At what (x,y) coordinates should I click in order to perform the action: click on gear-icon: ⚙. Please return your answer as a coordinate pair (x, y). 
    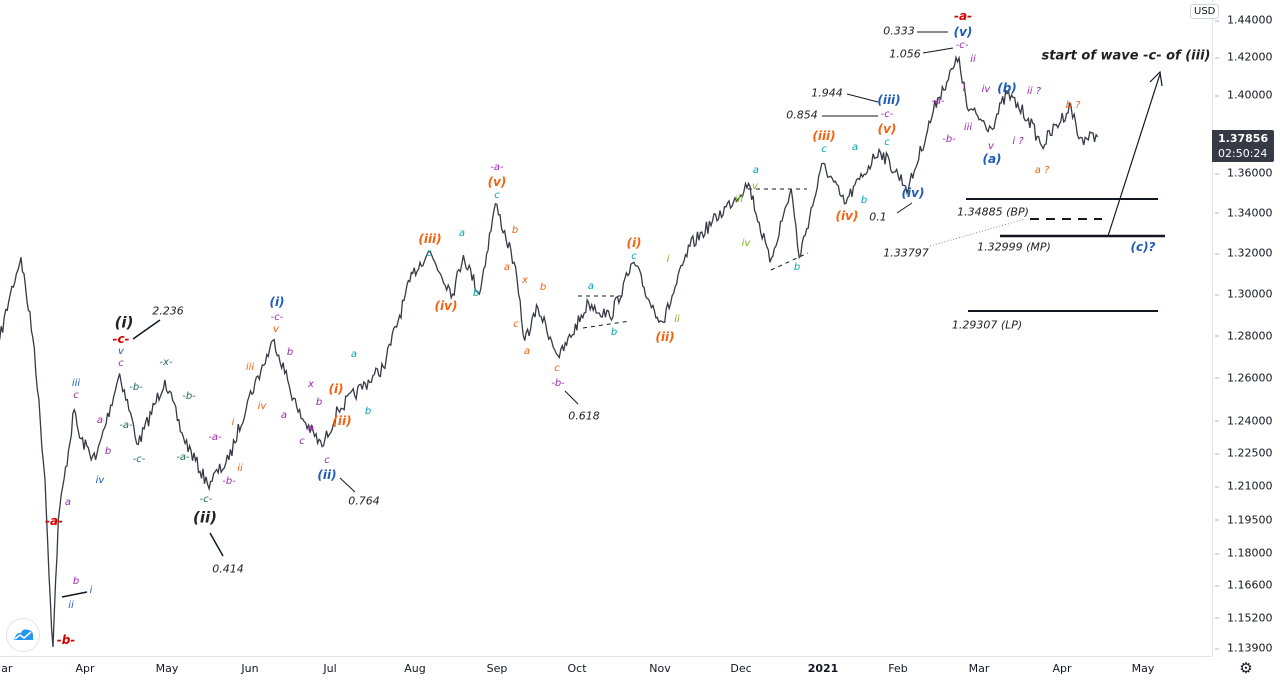
    Looking at the image, I should click on (1246, 668).